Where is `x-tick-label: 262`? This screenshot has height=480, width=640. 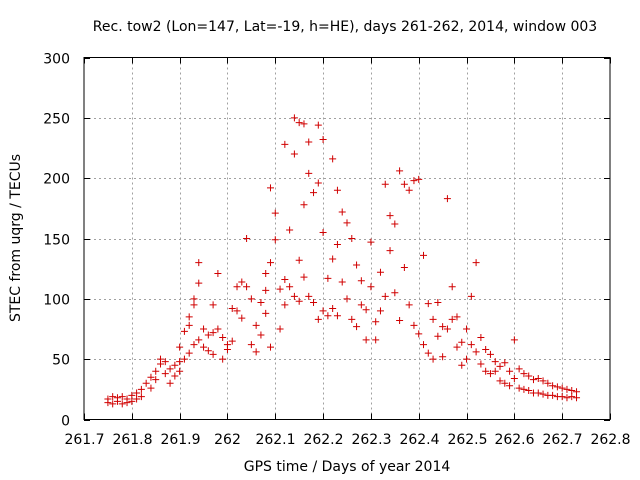
x-tick-label: 262 is located at coordinates (227, 440).